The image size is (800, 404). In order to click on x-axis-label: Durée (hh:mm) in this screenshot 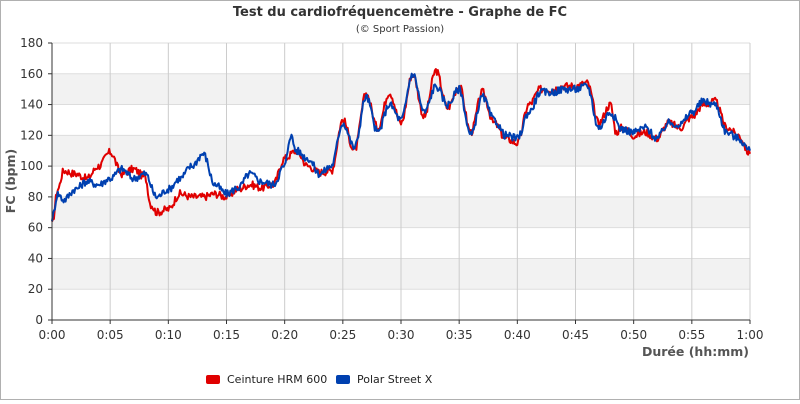, I will do `click(695, 351)`.